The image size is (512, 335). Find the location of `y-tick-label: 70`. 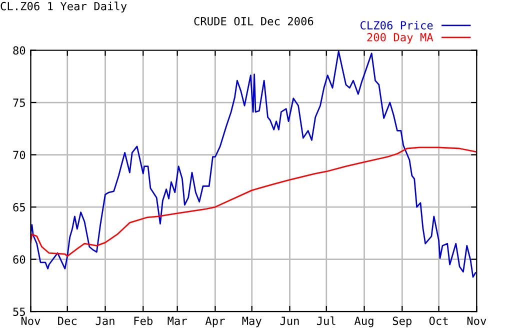

y-tick-label: 70 is located at coordinates (19, 155).